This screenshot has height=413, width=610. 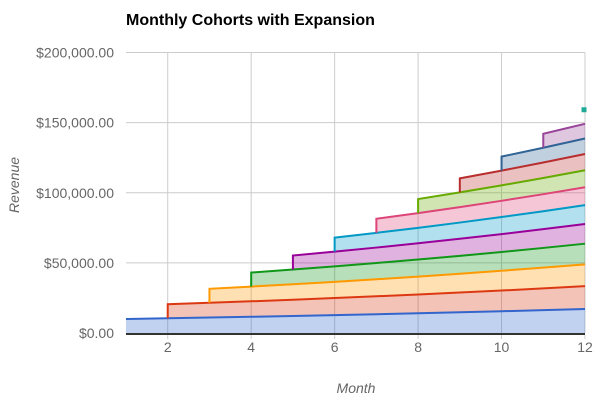 What do you see at coordinates (75, 123) in the screenshot?
I see `y-tick-label: $150,000.00` at bounding box center [75, 123].